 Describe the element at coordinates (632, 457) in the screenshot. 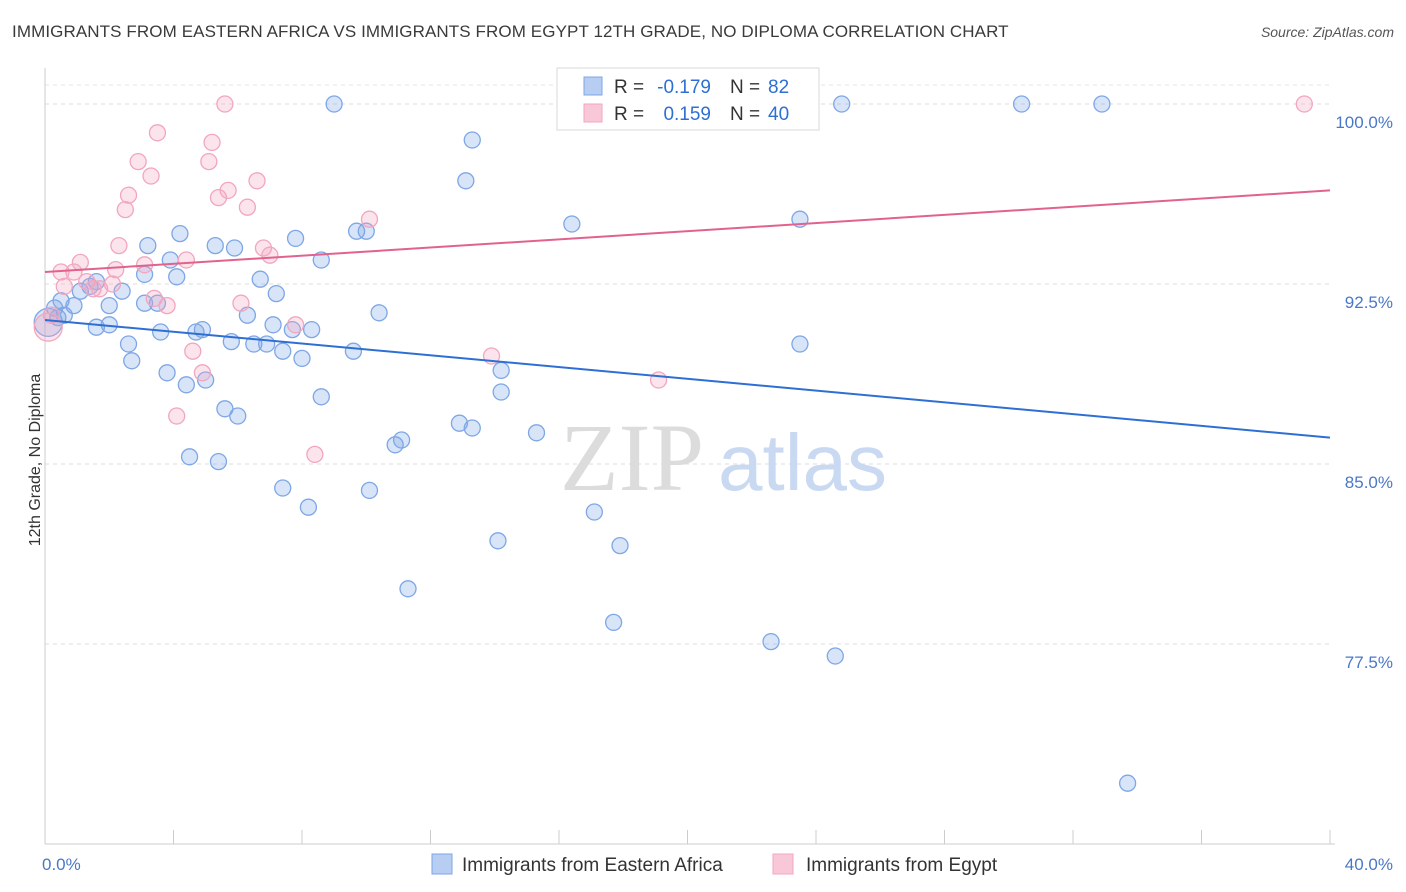

I see `watermark-zip: ZIP` at that location.